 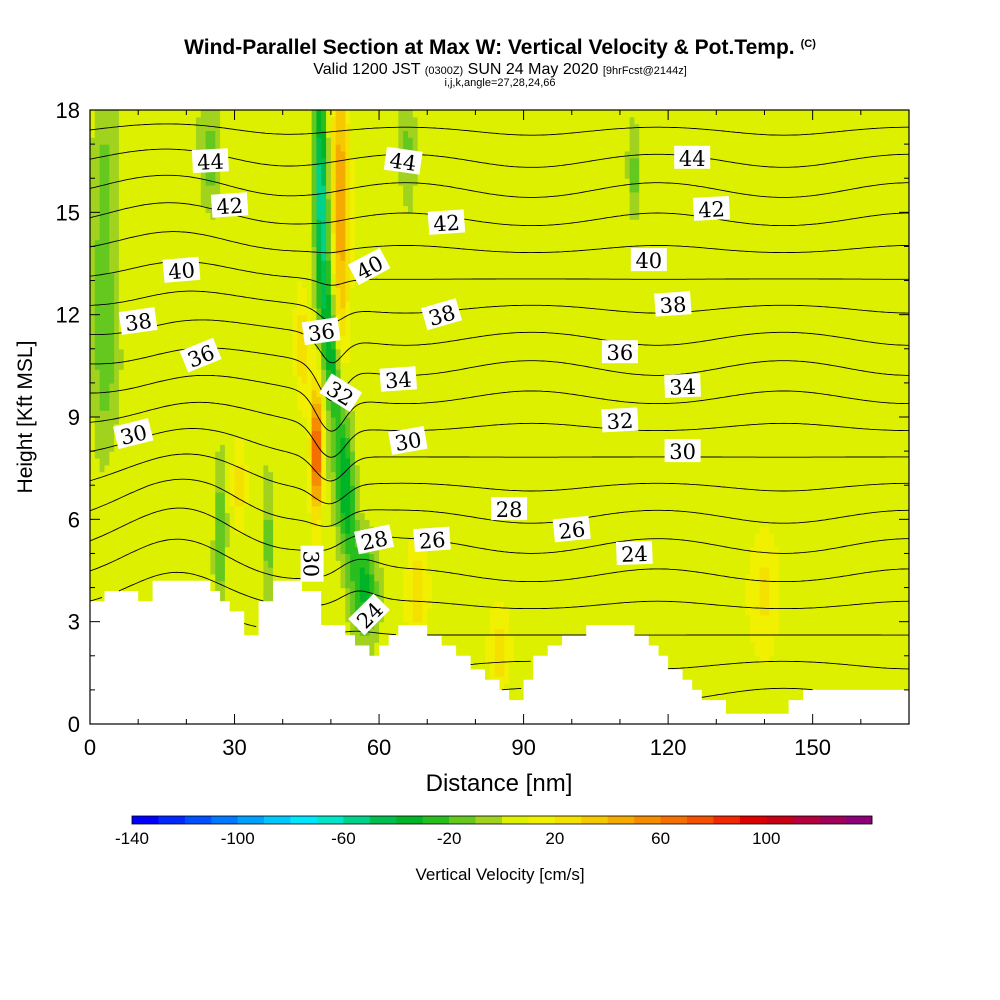 What do you see at coordinates (644, 71) in the screenshot?
I see `subtitle-forecast: [9hrFcst@2144z]` at bounding box center [644, 71].